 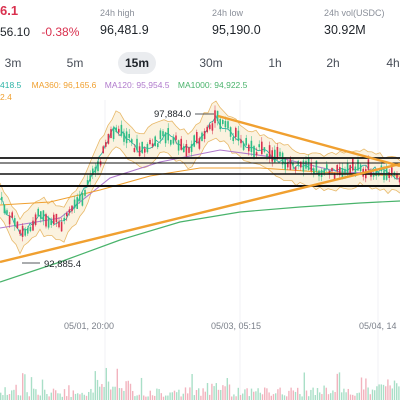 What do you see at coordinates (275, 63) in the screenshot?
I see `tab-interval-1h: 1h` at bounding box center [275, 63].